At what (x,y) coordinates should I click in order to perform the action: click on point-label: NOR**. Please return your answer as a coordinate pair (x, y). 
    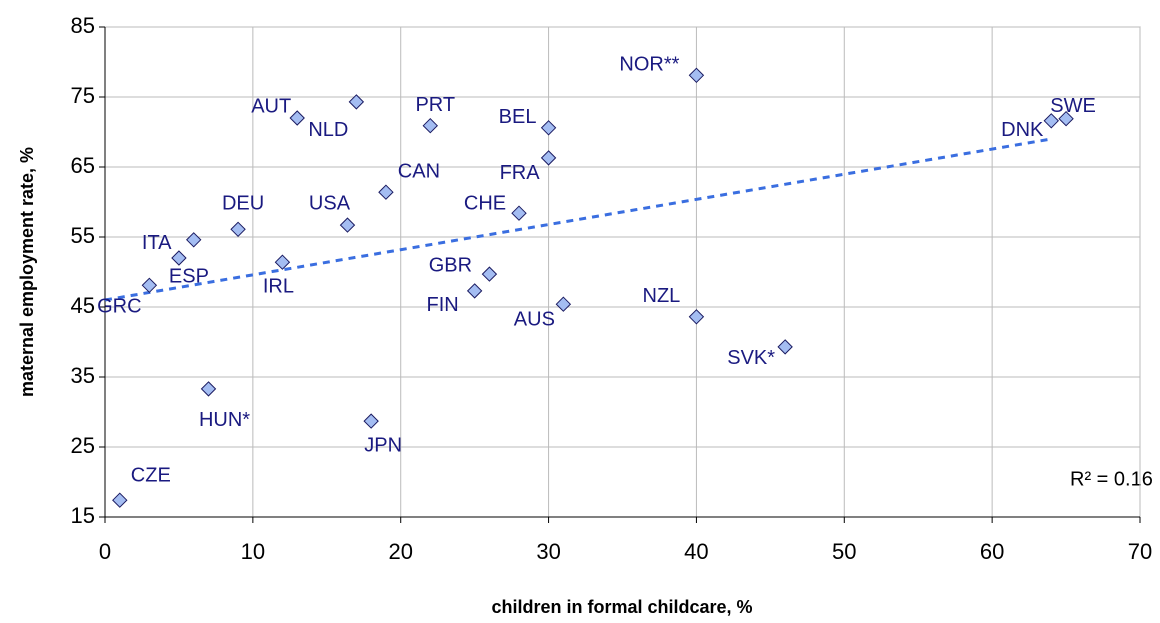
    Looking at the image, I should click on (649, 65).